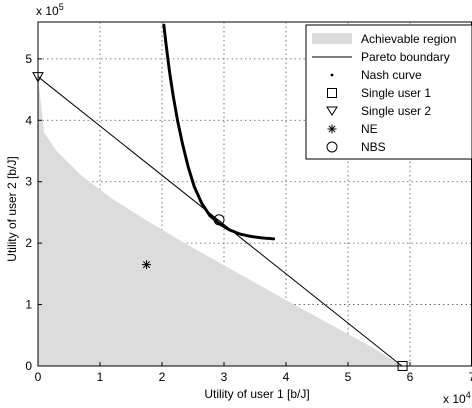  What do you see at coordinates (332, 75) in the screenshot?
I see `legend-swatch-nash-curve` at bounding box center [332, 75].